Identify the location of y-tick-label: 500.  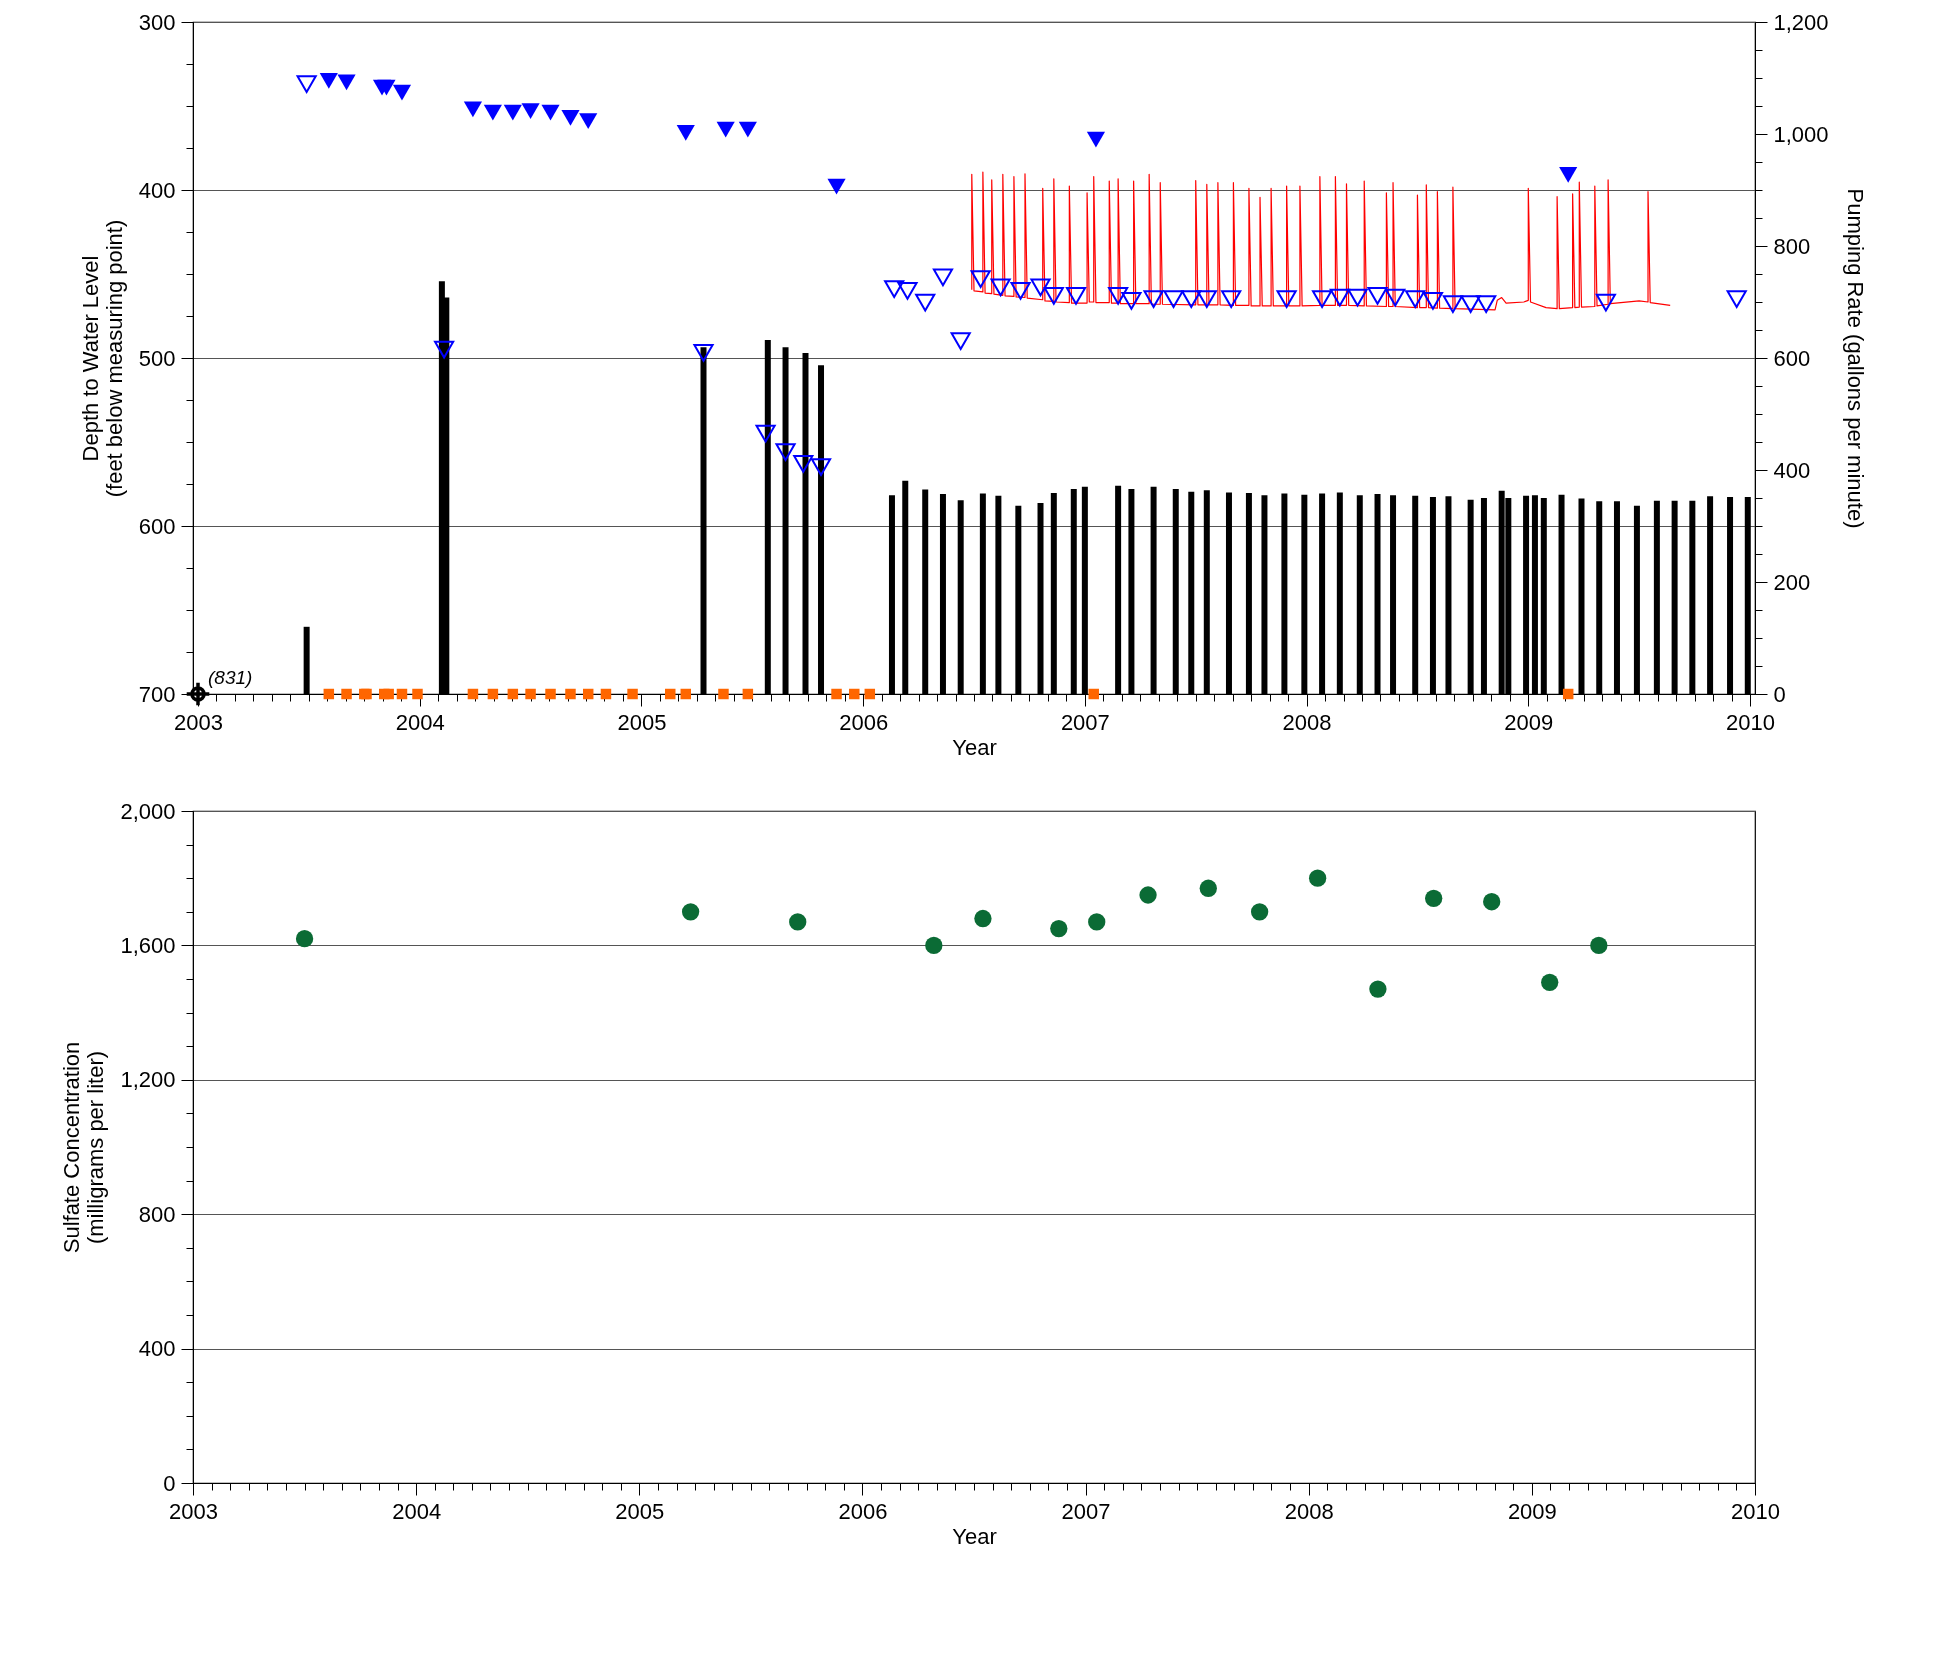
(157, 358).